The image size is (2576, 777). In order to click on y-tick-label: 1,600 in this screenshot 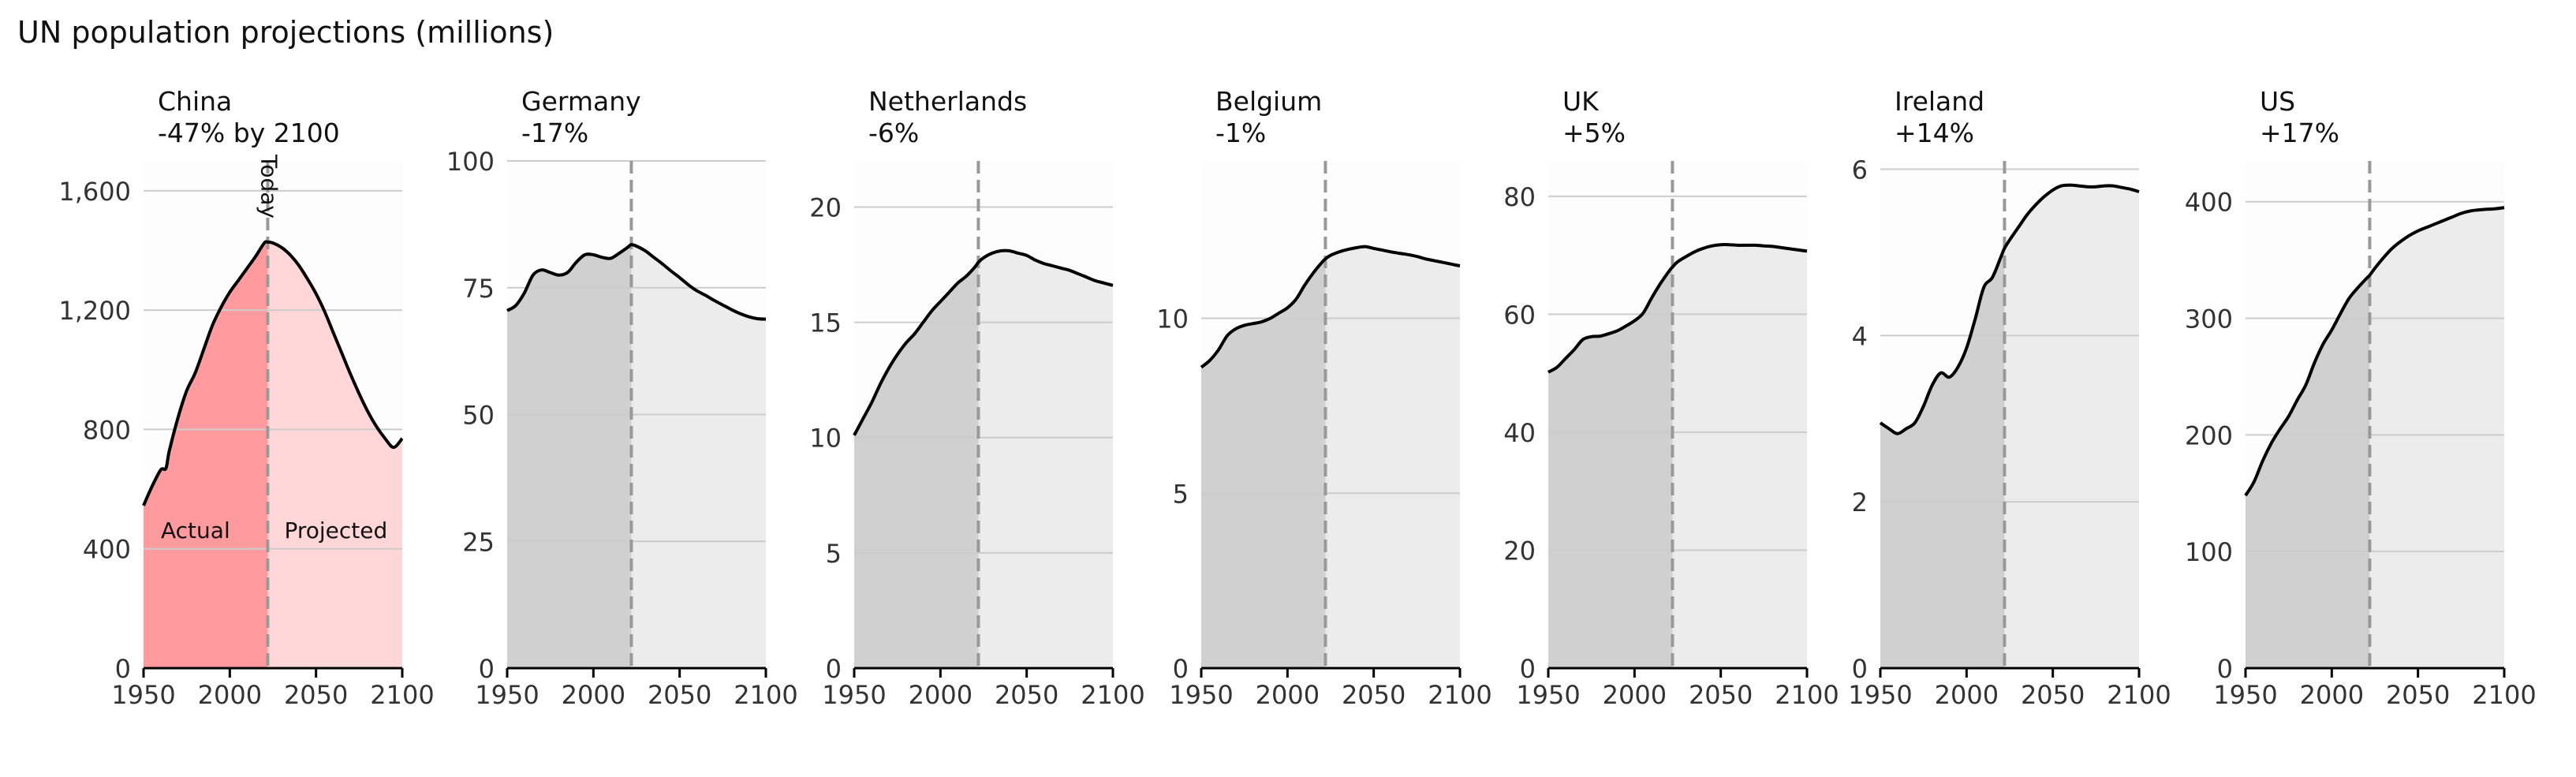, I will do `click(94, 192)`.